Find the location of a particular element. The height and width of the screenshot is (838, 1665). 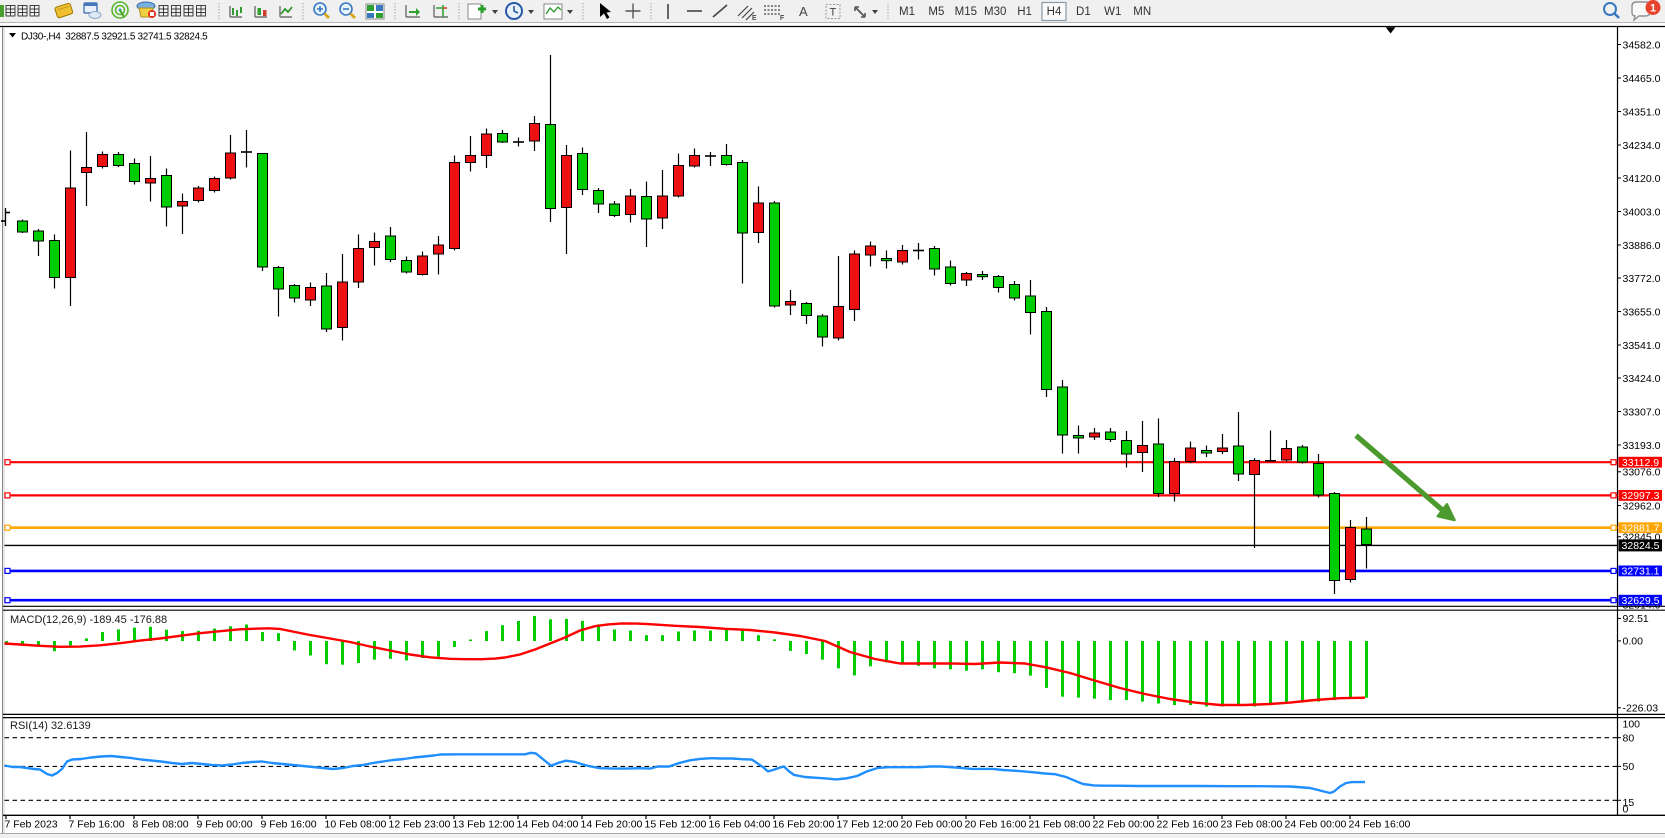

svg-text:DJ30-,H4 32887.5 32921.5 3274: DJ30-,H4 32887.5 32921.5 32741.5 32824.5 is located at coordinates (114, 37).